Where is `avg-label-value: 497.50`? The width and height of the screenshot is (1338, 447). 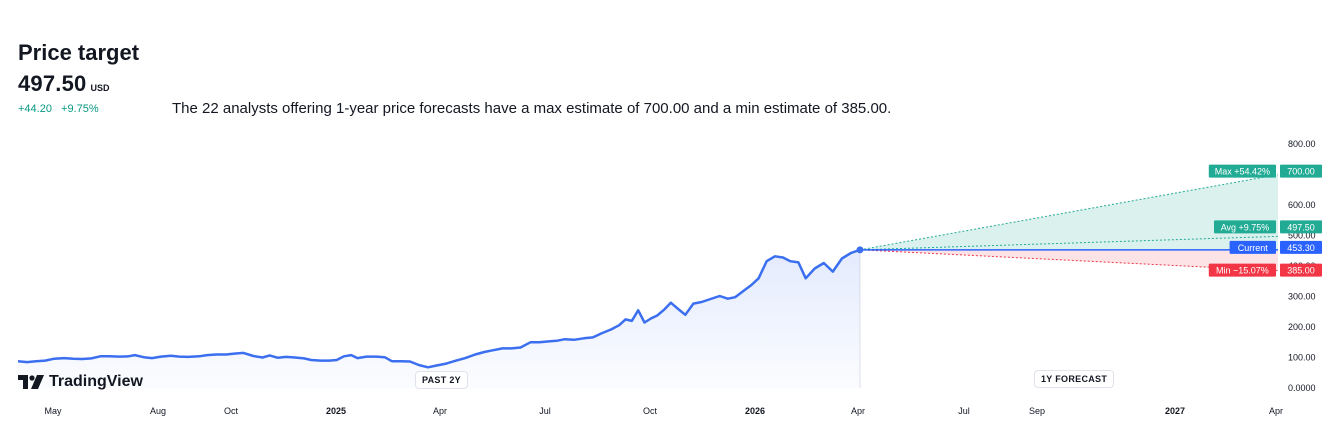
avg-label-value: 497.50 is located at coordinates (1301, 227).